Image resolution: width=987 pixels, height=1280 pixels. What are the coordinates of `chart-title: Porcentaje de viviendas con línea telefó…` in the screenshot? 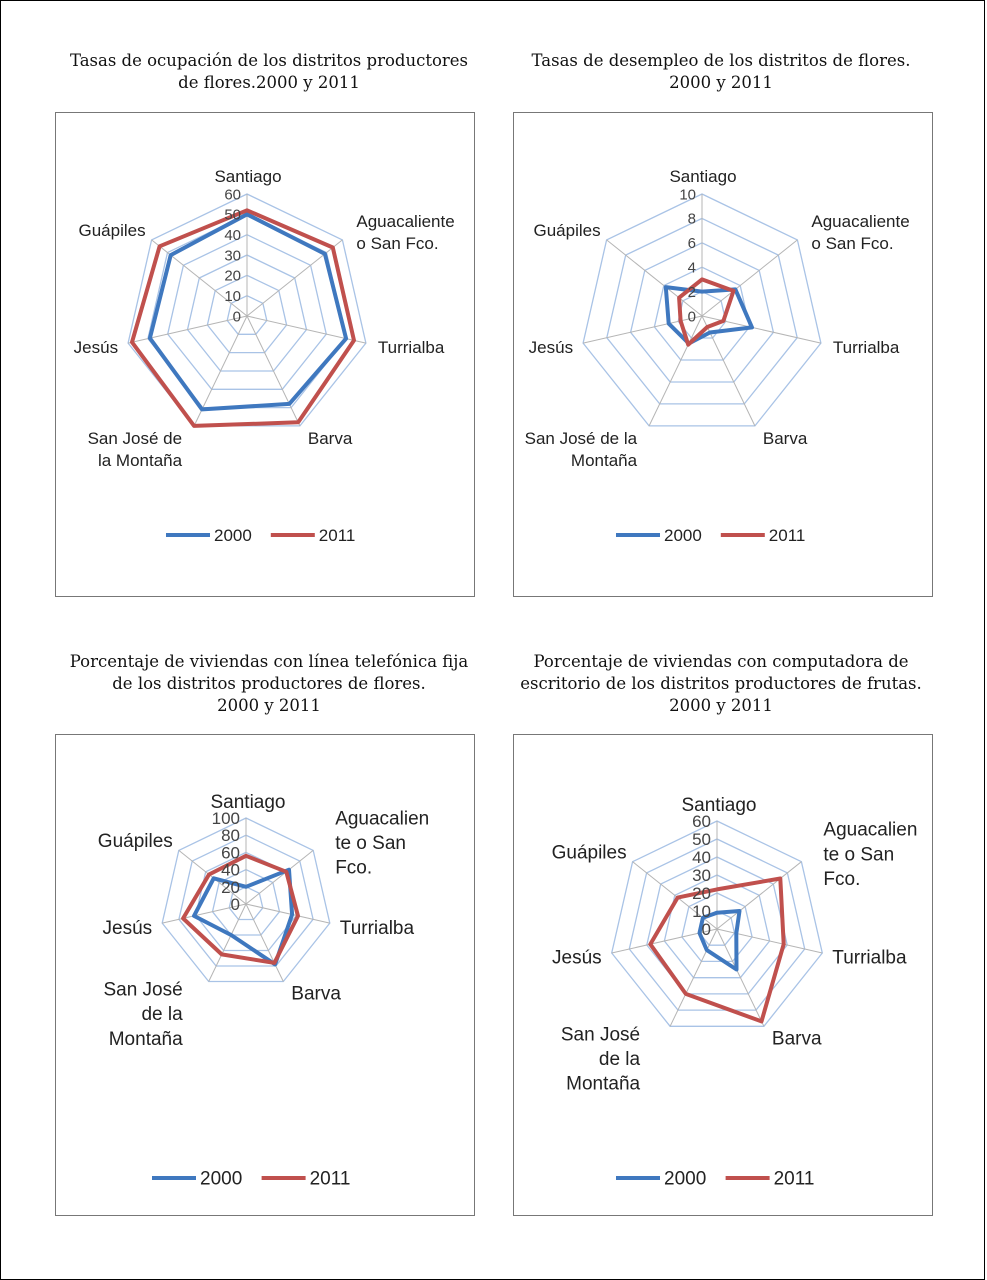 It's located at (269, 684).